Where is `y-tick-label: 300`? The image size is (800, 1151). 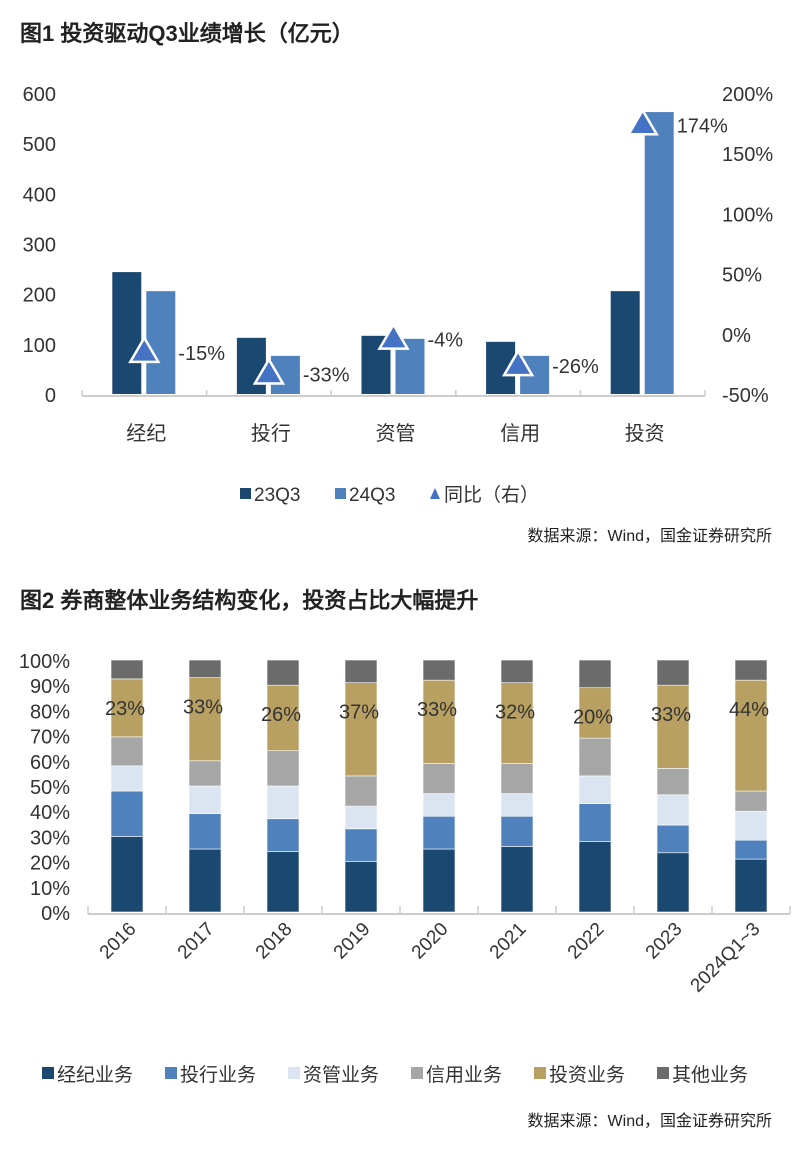 y-tick-label: 300 is located at coordinates (39, 246).